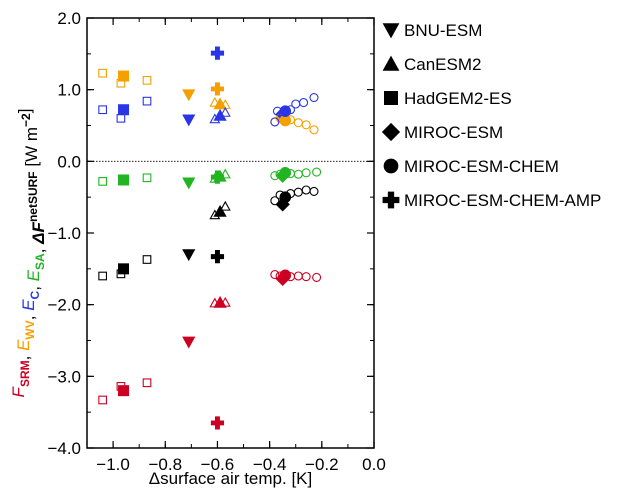 This screenshot has height=492, width=641. What do you see at coordinates (64, 305) in the screenshot?
I see `y-tick-label: −2.0` at bounding box center [64, 305].